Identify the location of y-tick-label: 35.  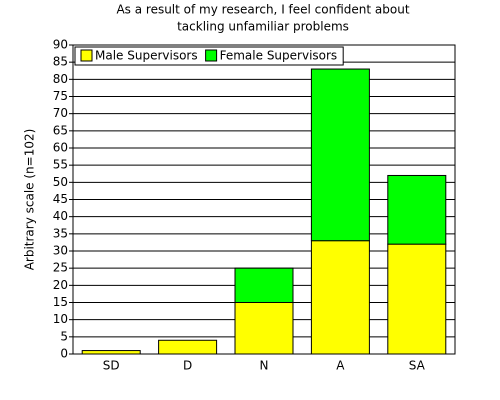
(60, 233).